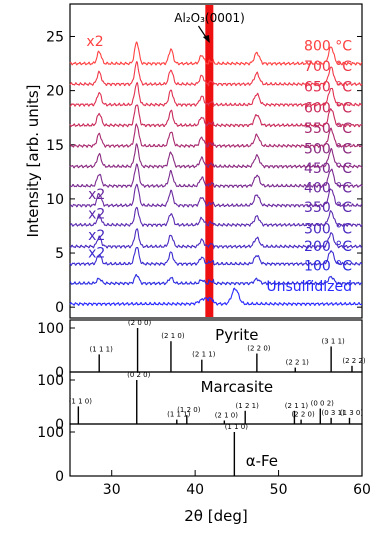 This screenshot has height=534, width=377. Describe the element at coordinates (33, 160) in the screenshot. I see `y-axis-label: Intensity [arb. units]` at that location.